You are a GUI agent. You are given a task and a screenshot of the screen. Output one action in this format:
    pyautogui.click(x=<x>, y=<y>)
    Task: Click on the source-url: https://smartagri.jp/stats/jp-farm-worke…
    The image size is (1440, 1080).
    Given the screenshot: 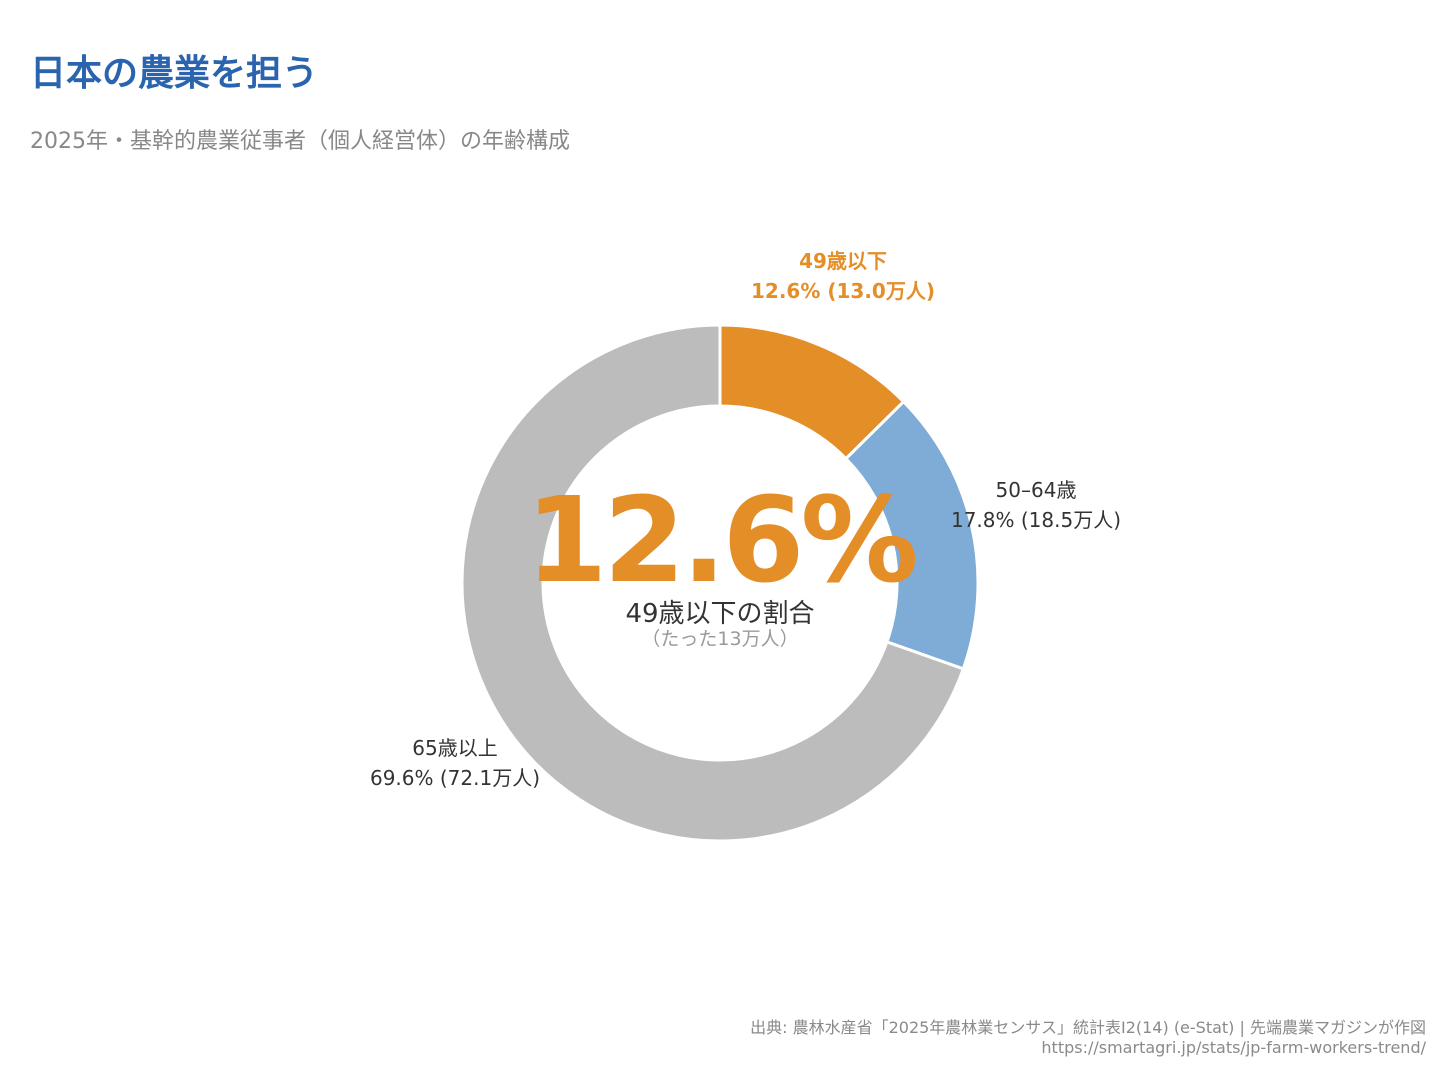 What is the action you would take?
    pyautogui.click(x=1233, y=1047)
    